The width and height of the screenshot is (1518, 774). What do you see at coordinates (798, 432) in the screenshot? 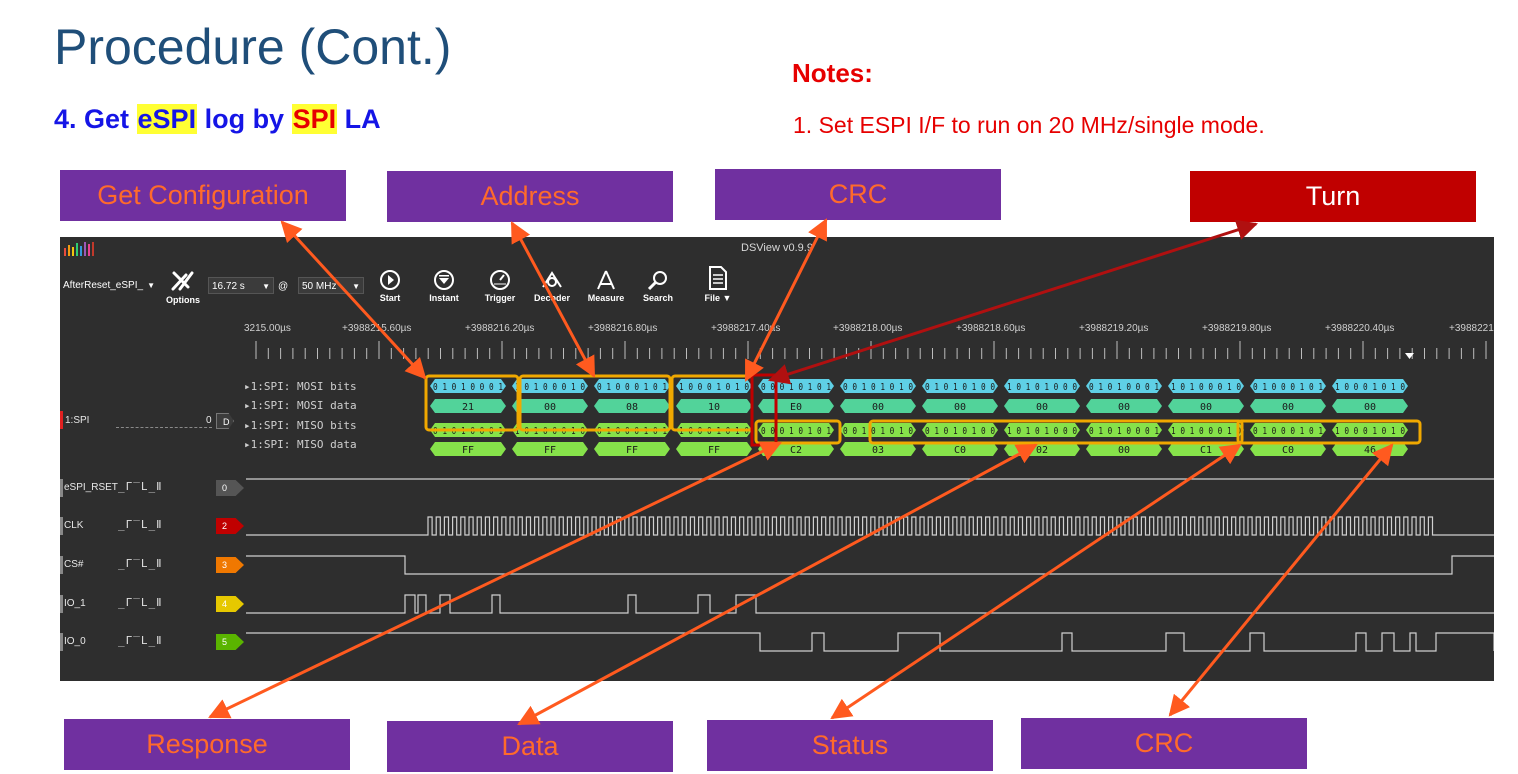
I see `miso-highlight-box` at bounding box center [798, 432].